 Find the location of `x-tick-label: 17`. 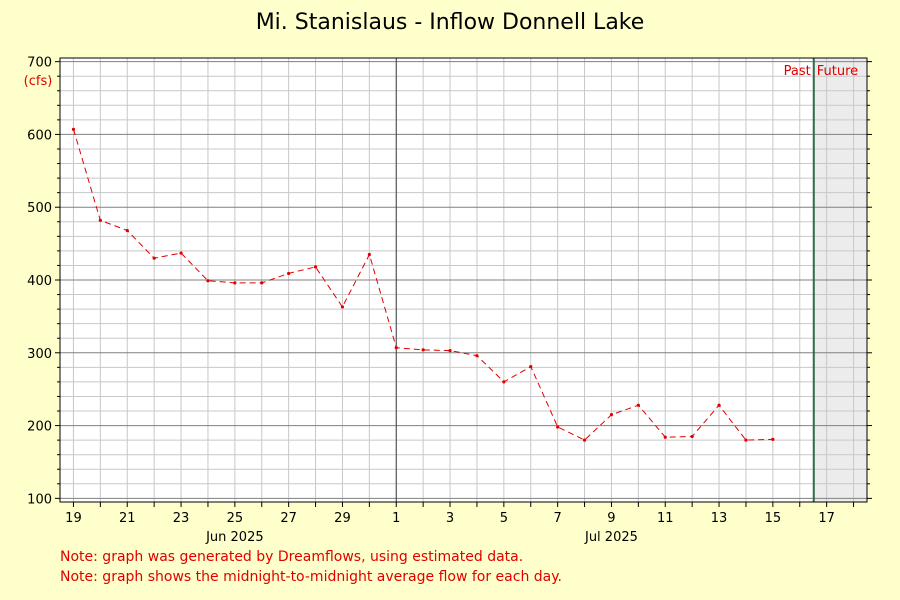

x-tick-label: 17 is located at coordinates (826, 518).